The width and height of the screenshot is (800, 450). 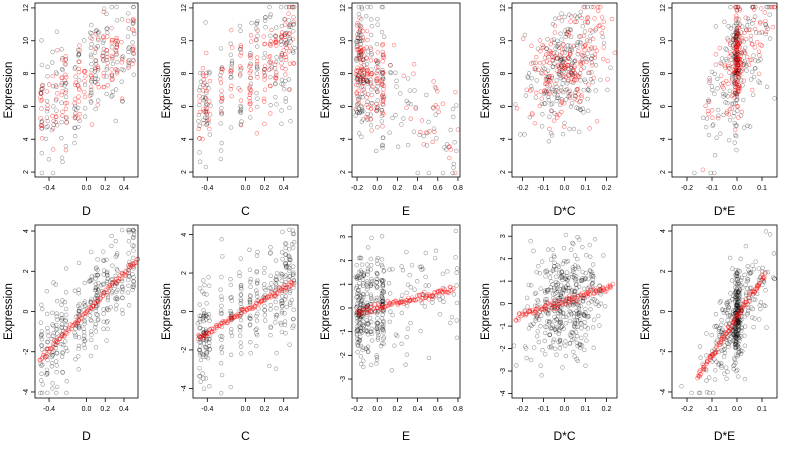 I want to click on x-tick-label: 0.2, so click(x=398, y=188).